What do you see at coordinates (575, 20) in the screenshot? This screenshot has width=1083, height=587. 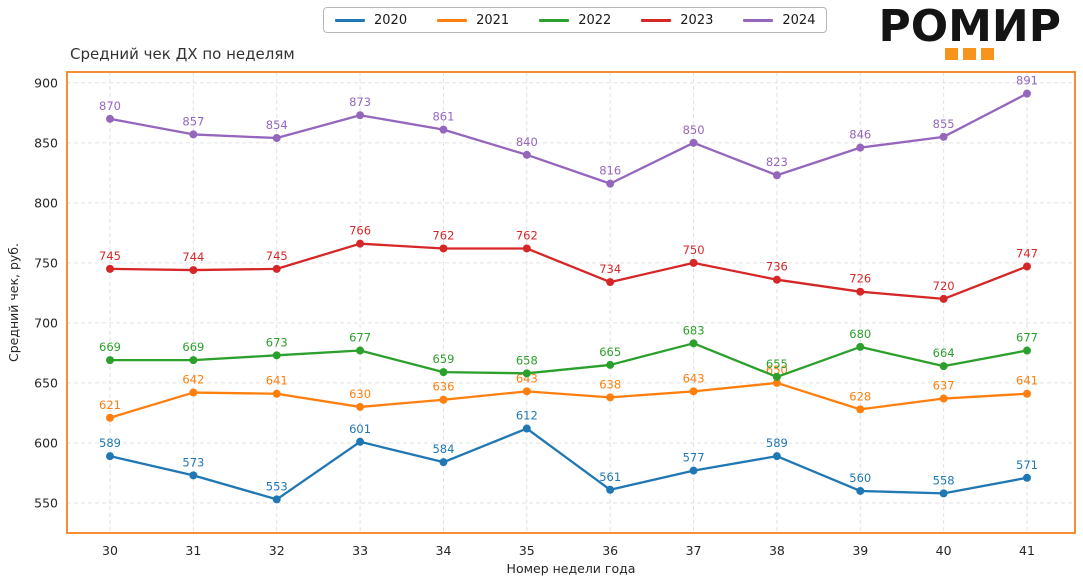 I see `legend-item-2022: 2022` at bounding box center [575, 20].